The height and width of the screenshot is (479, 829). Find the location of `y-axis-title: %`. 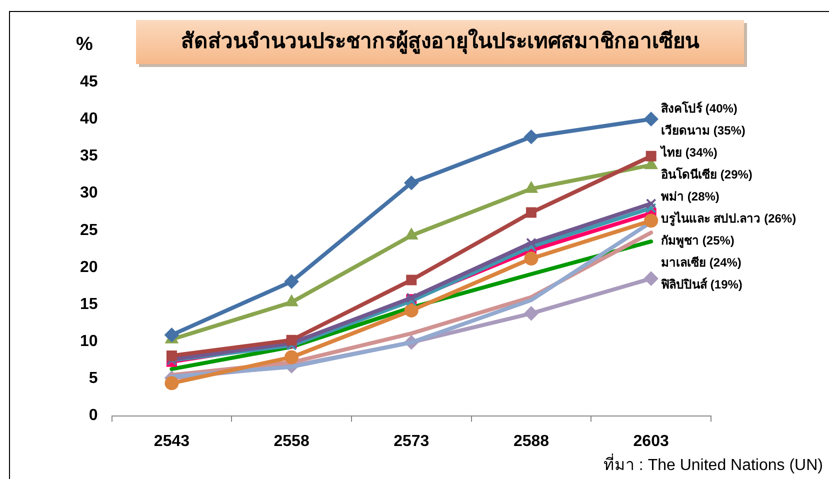

y-axis-title: % is located at coordinates (84, 45).